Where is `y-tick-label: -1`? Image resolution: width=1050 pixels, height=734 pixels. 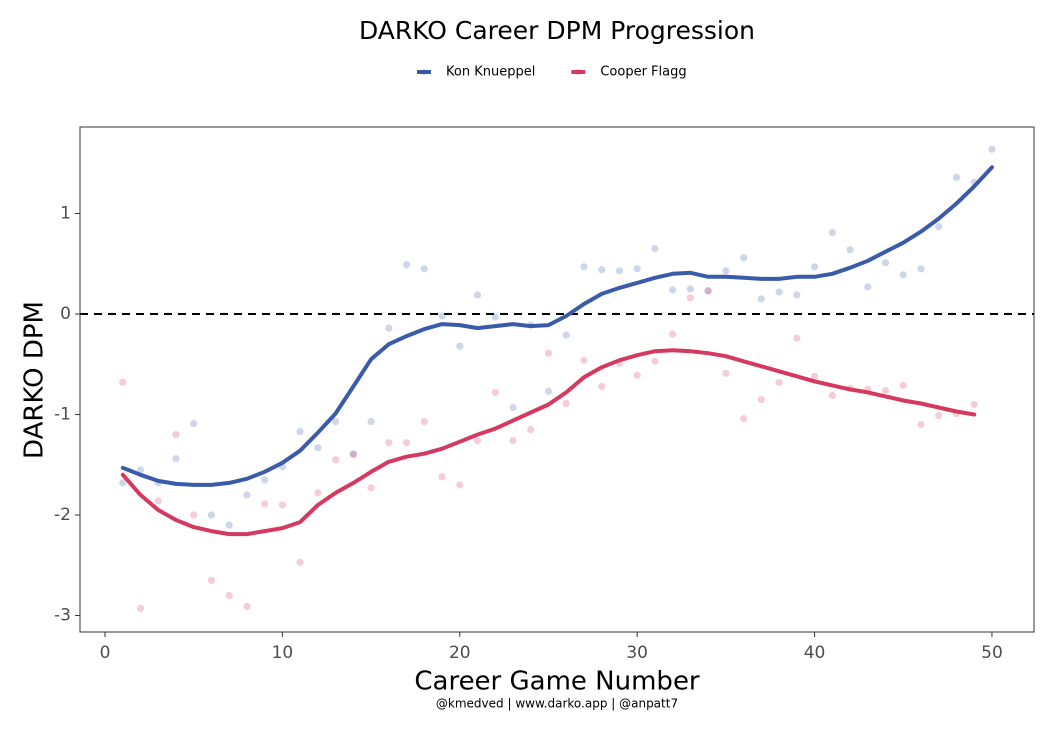 y-tick-label: -1 is located at coordinates (62, 415).